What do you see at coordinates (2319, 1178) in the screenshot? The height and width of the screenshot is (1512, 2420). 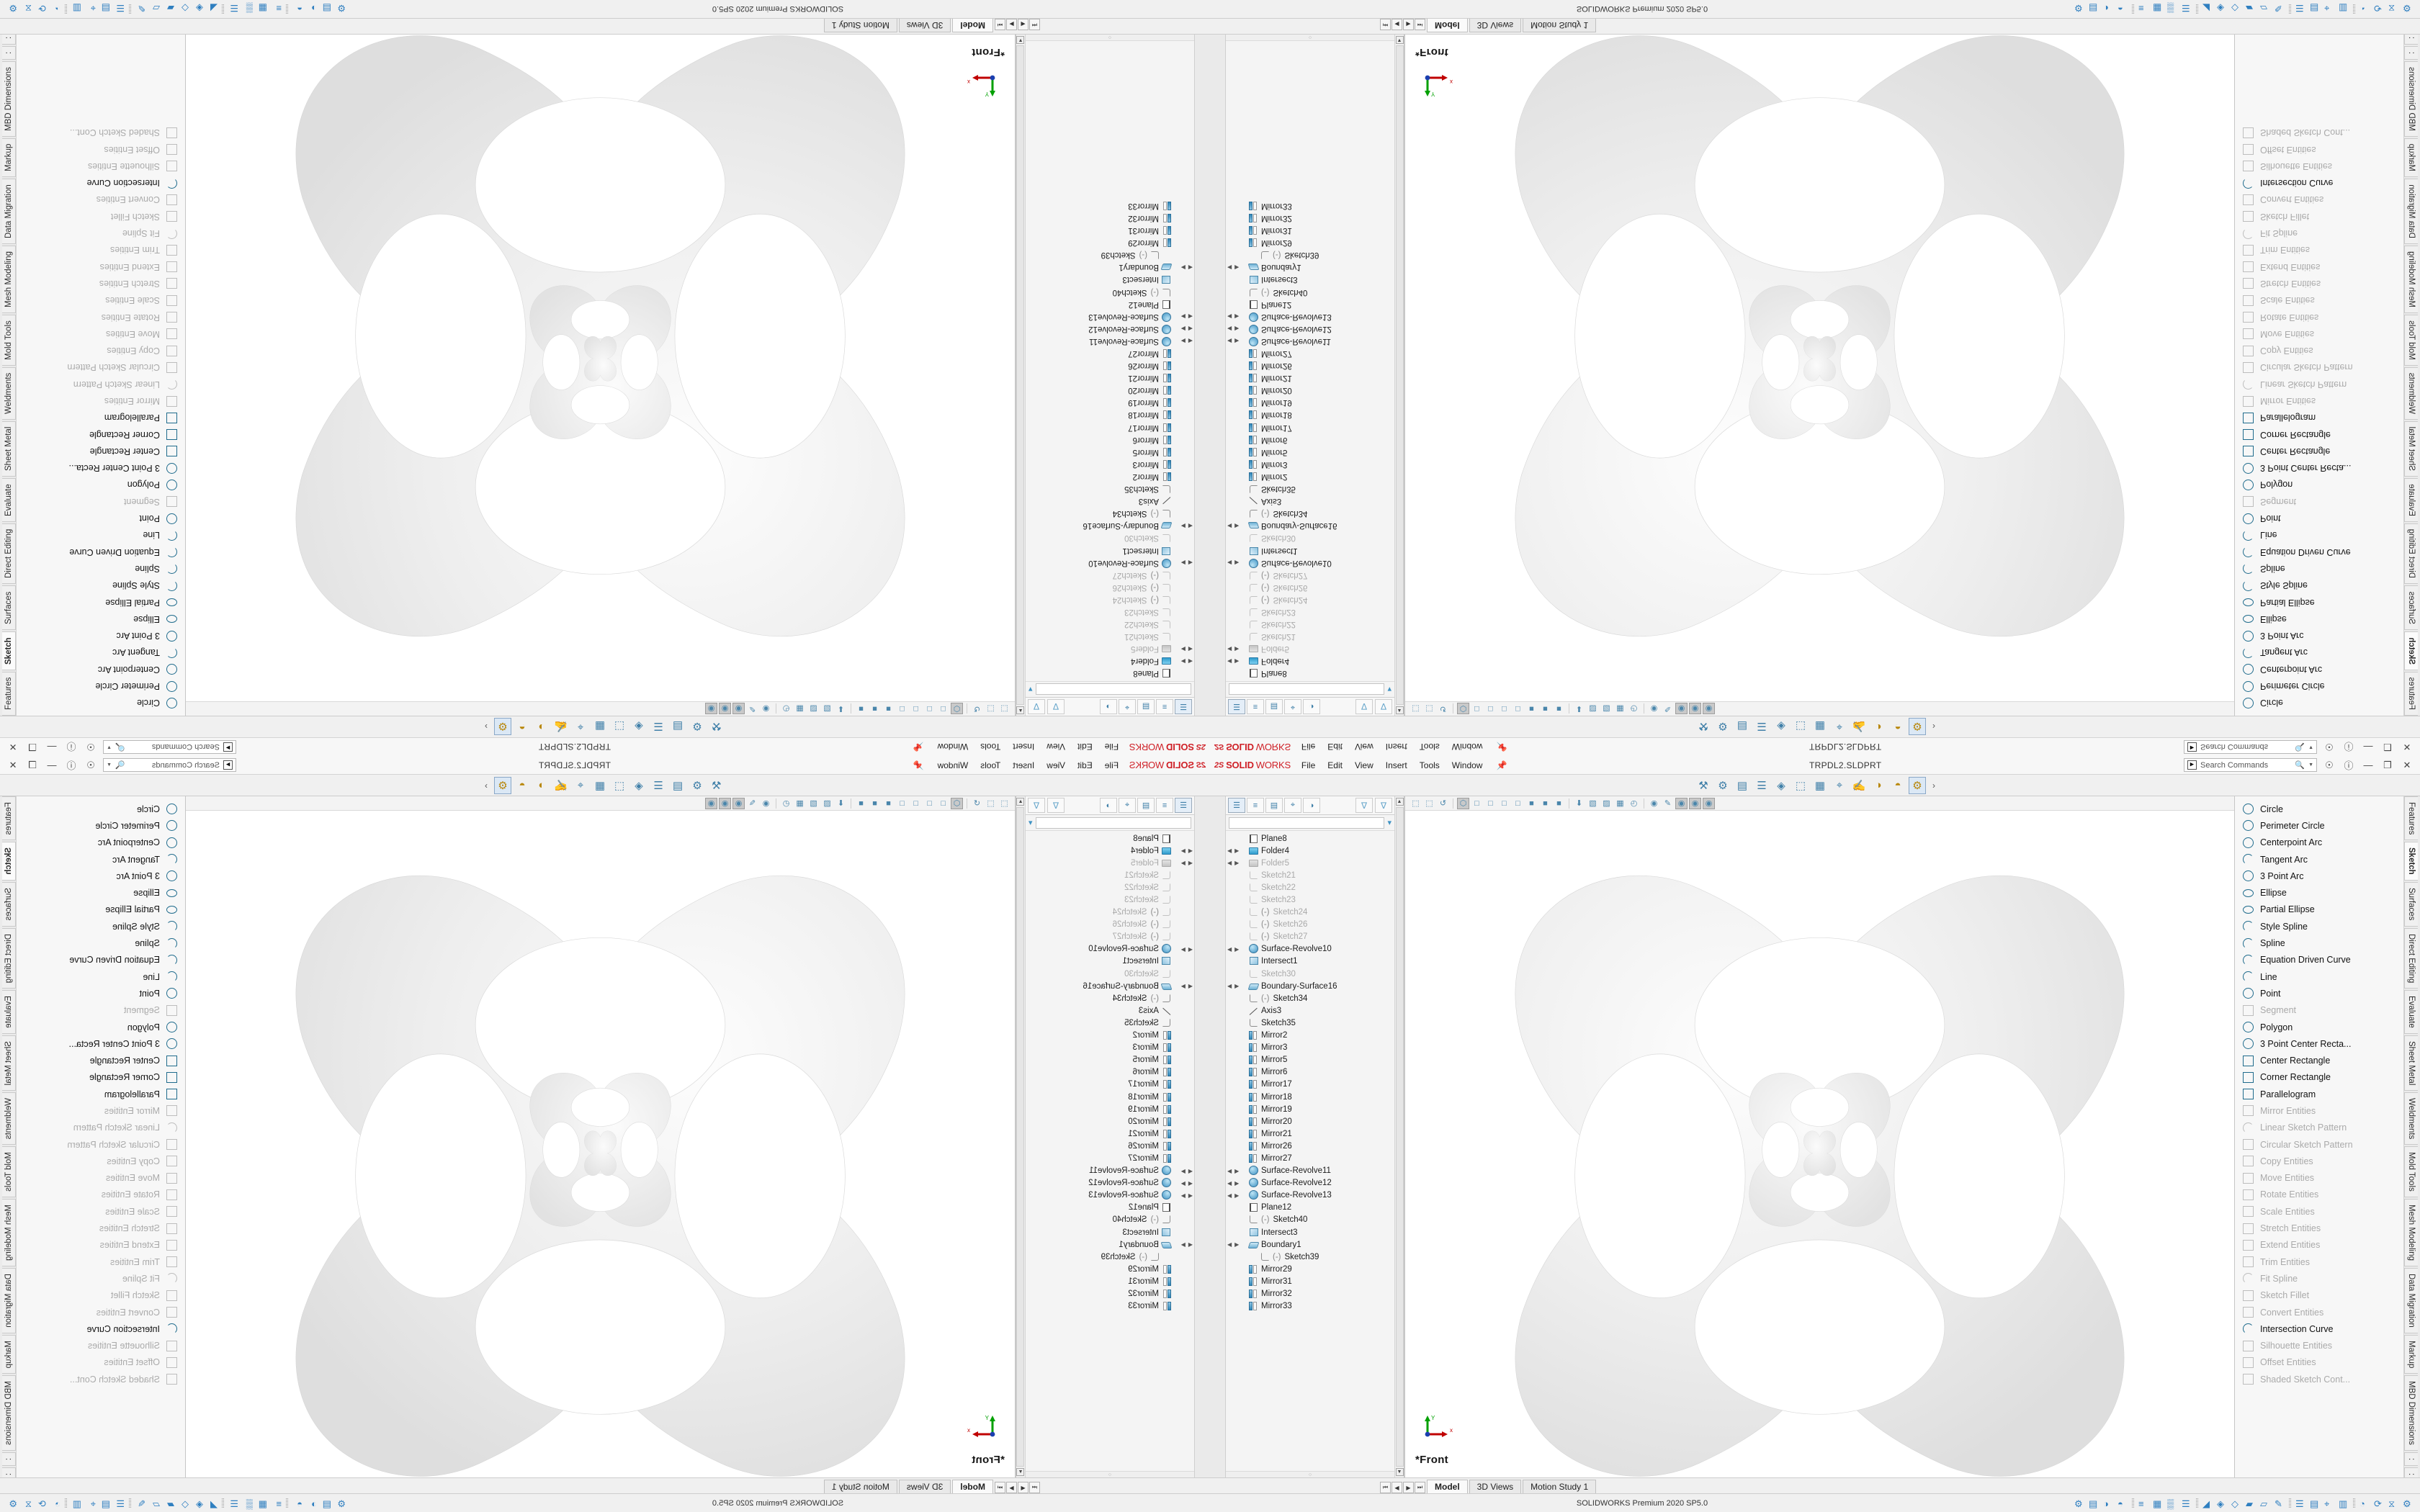 I see `sketch-tool-item: Move Entities` at bounding box center [2319, 1178].